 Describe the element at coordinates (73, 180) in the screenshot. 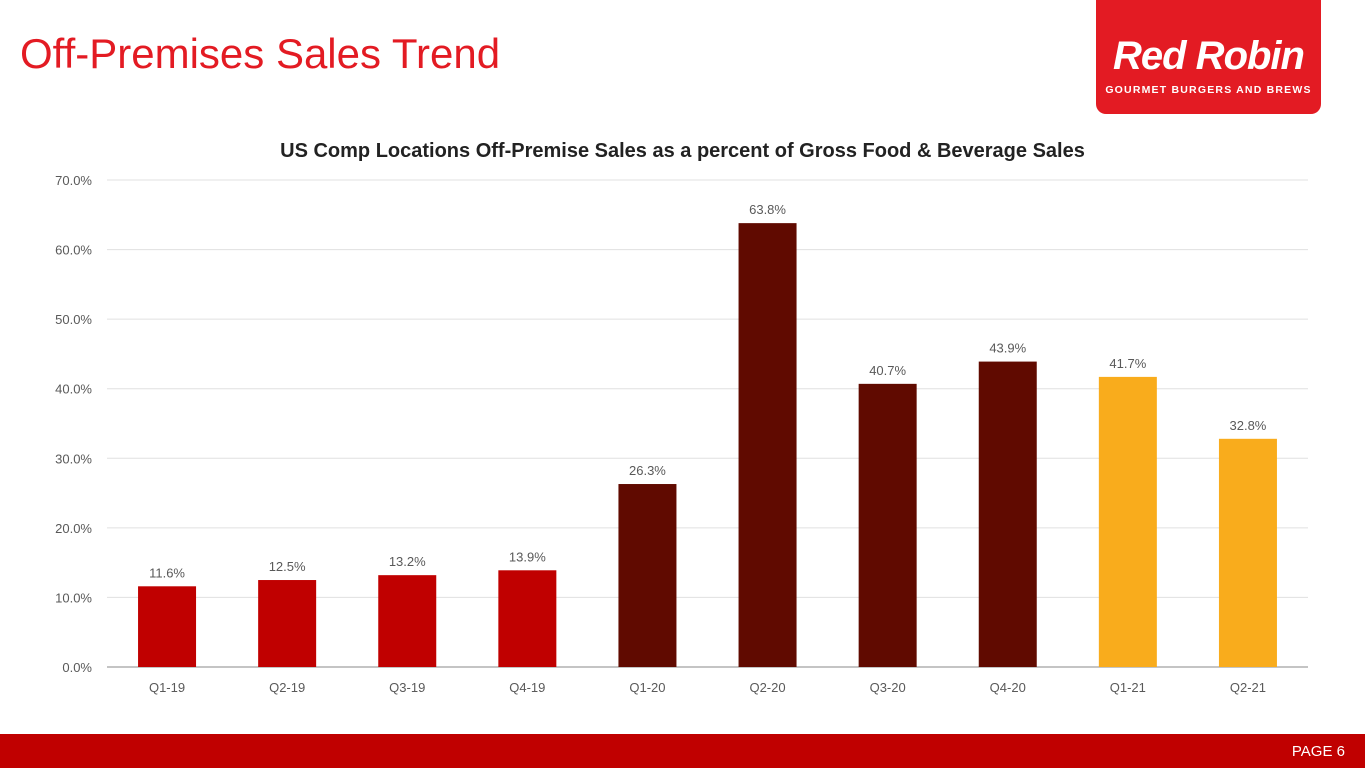

I see `y-tick-label: 70.0%` at that location.